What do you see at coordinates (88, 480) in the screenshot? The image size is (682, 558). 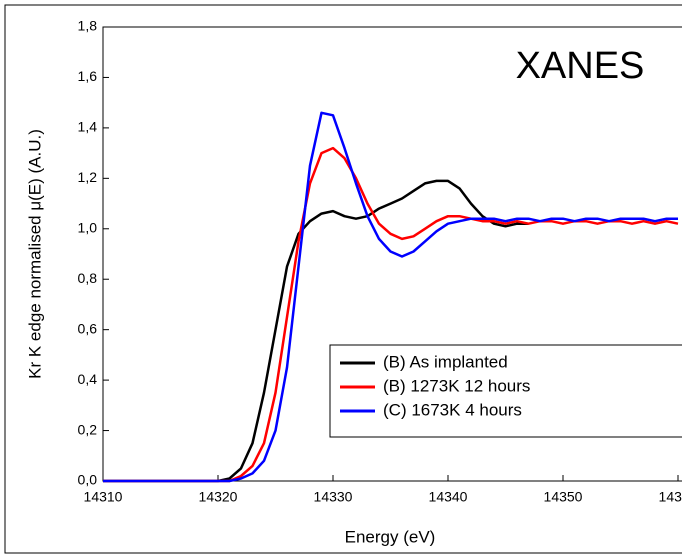 I see `y-tick-label: 0,0` at bounding box center [88, 480].